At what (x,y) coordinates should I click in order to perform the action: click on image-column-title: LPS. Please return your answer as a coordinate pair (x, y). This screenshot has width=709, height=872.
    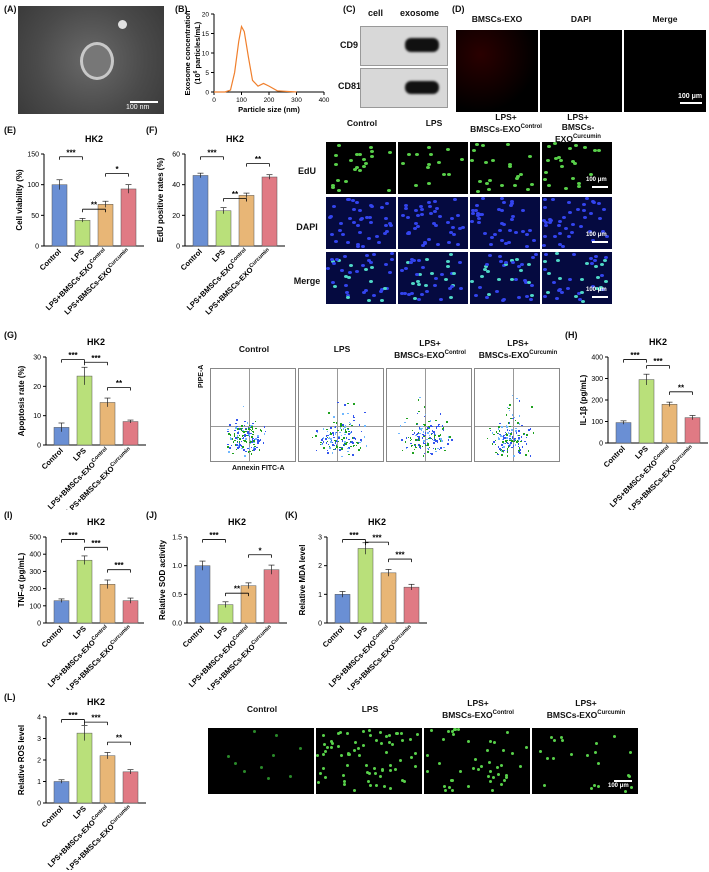
    Looking at the image, I should click on (342, 349).